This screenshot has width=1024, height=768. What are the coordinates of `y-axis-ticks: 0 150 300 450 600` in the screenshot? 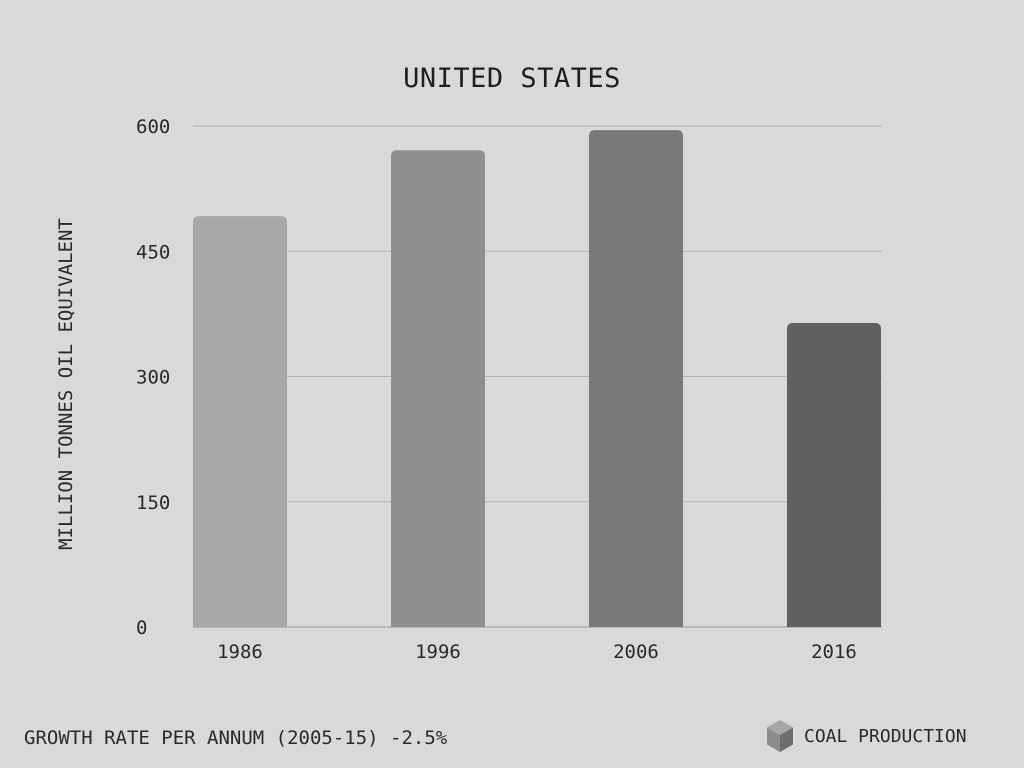 It's located at (153, 377).